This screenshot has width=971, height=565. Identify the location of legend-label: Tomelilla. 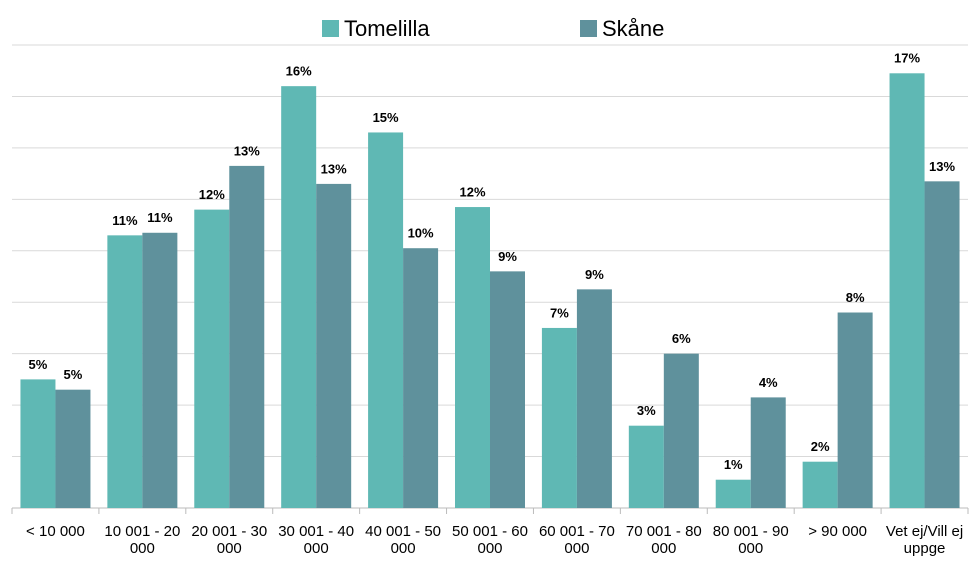
(387, 28).